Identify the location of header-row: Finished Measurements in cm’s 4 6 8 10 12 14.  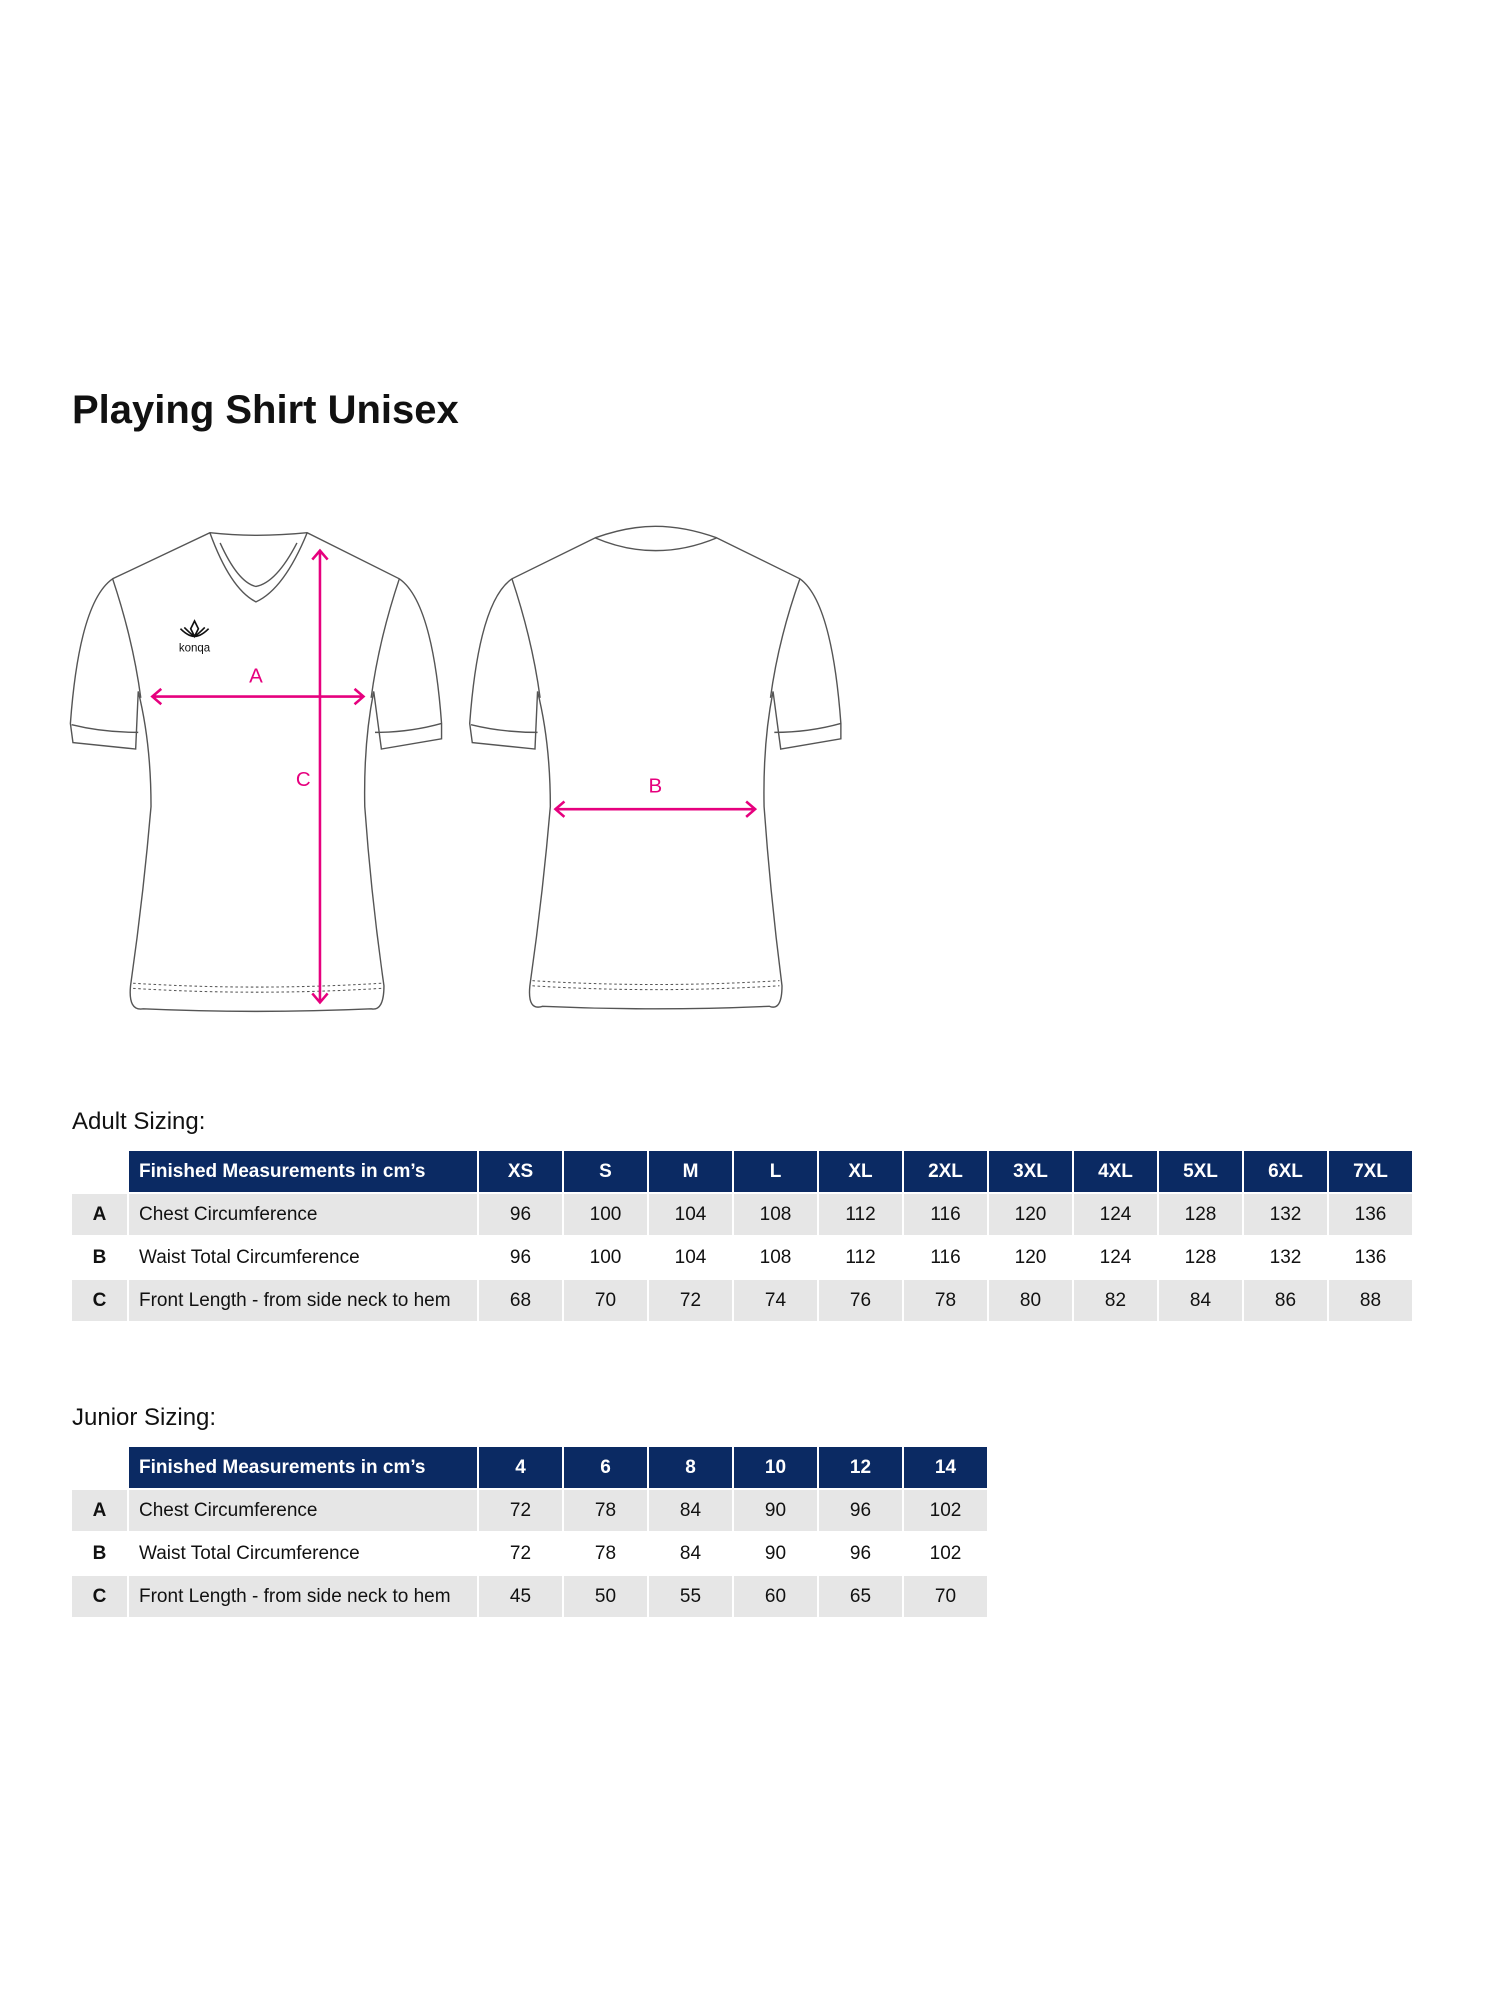
(529, 1468).